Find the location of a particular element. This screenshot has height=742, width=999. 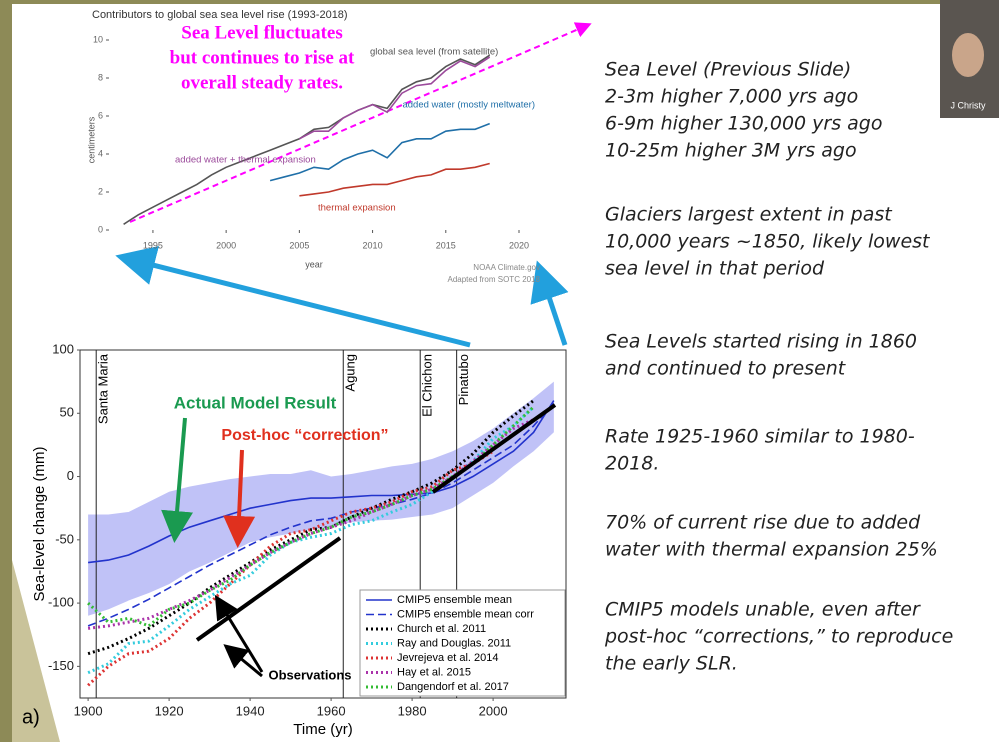

x-tick-label: 1960 is located at coordinates (331, 710).